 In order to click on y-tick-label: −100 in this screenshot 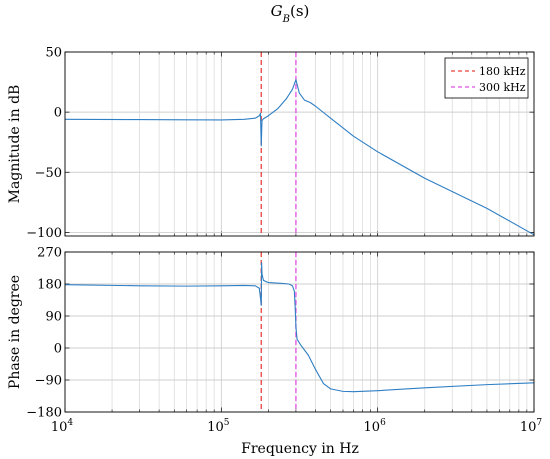, I will do `click(44, 233)`.